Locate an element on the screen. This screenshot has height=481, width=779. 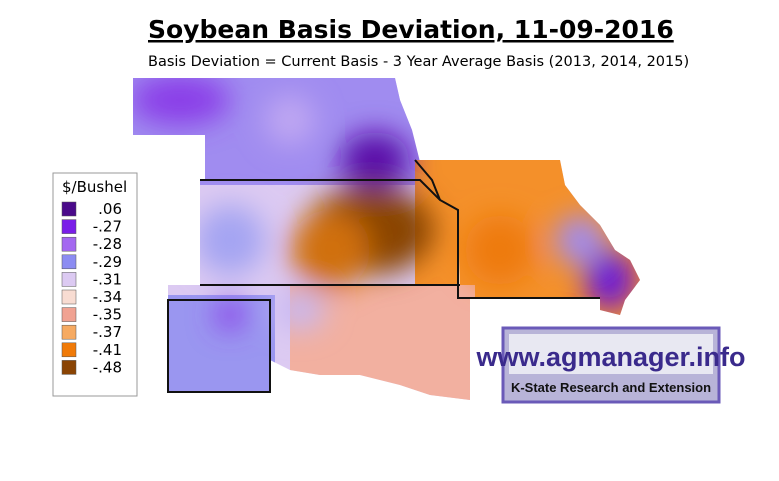
legend-label: -.34 is located at coordinates (107, 297).